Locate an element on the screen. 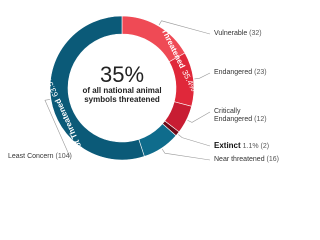 This screenshot has width=320, height=240. slice-name: Critically Endangered is located at coordinates (233, 115).